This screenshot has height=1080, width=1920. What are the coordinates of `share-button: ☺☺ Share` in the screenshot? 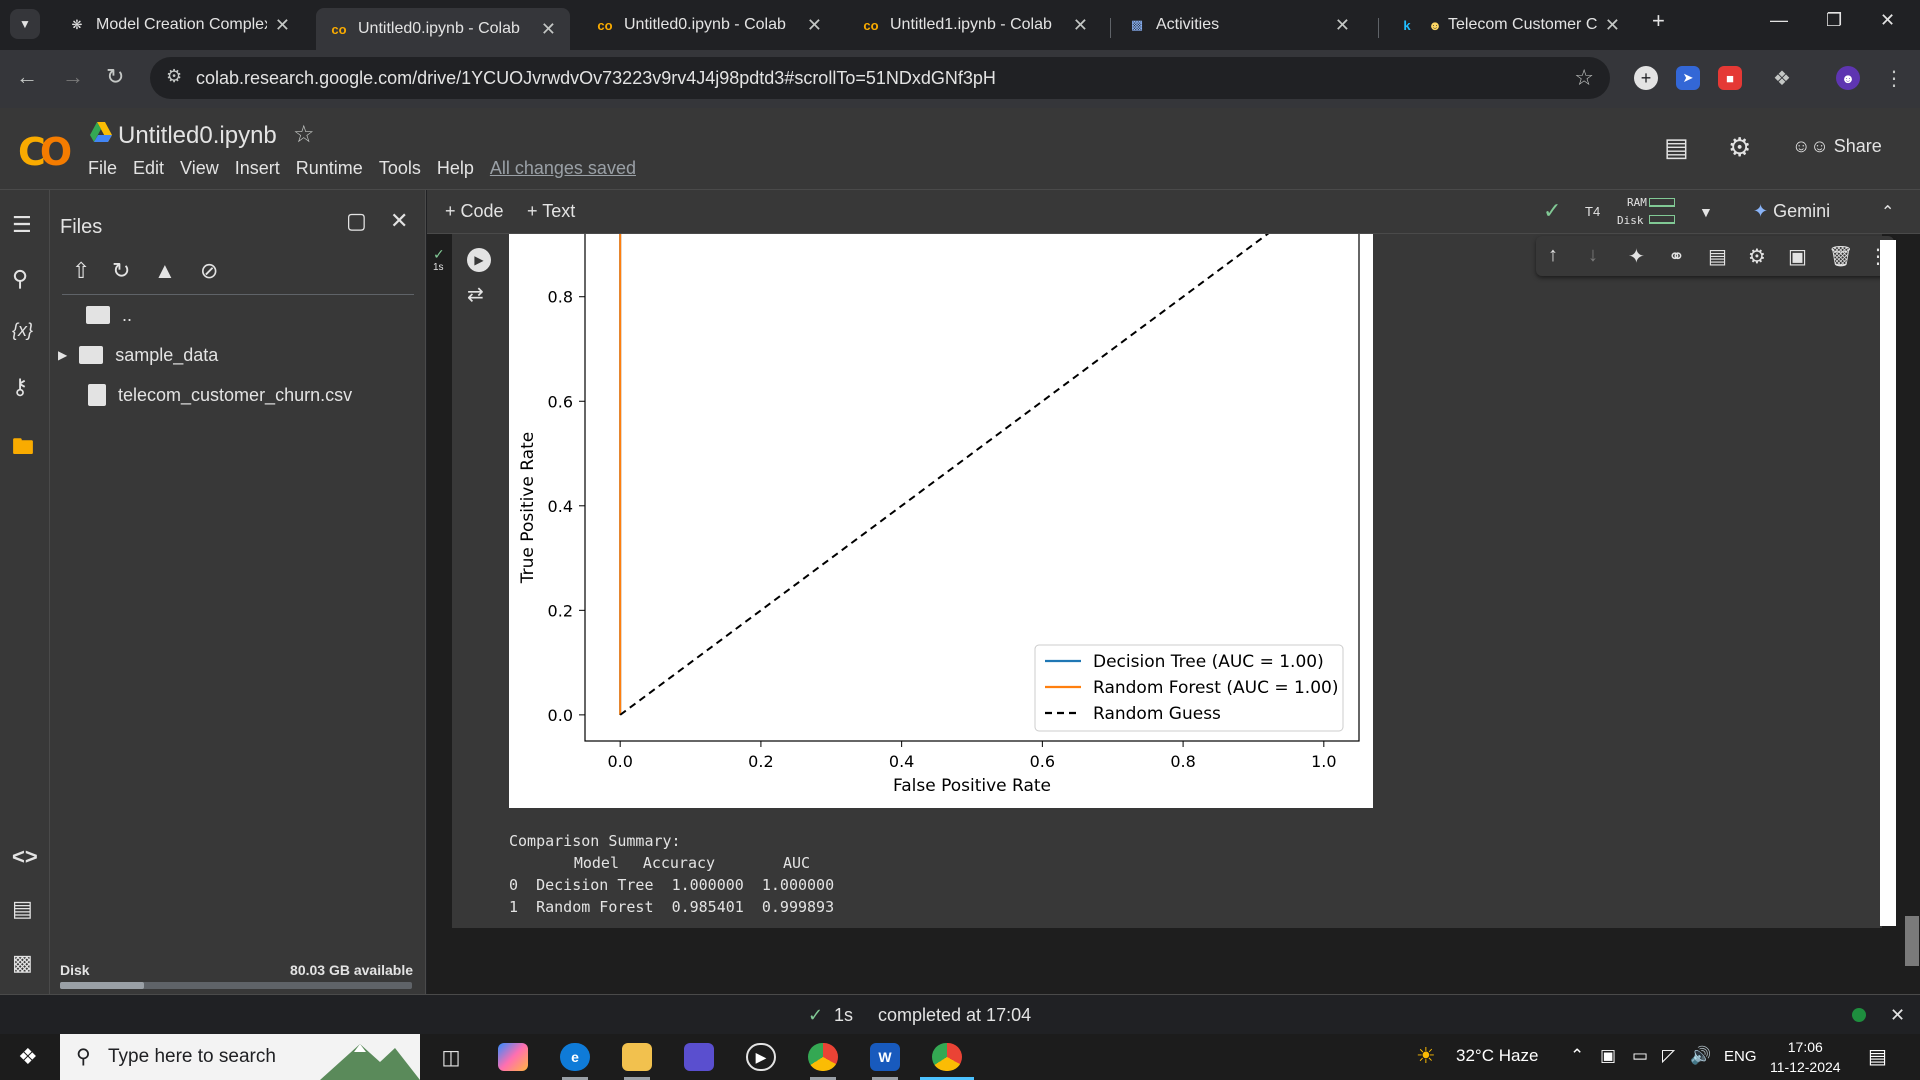 It's located at (1837, 146).